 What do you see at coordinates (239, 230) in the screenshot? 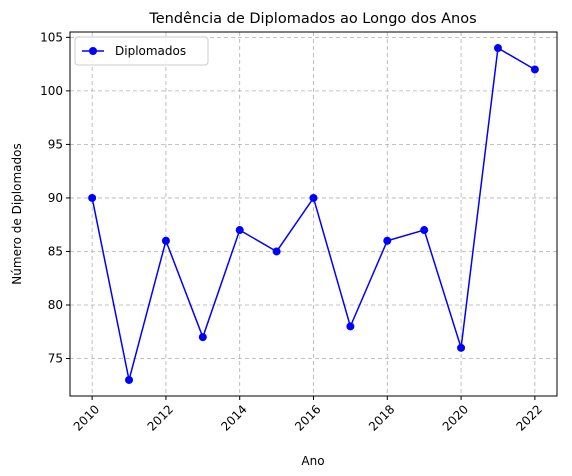
I see `data-point-2014` at bounding box center [239, 230].